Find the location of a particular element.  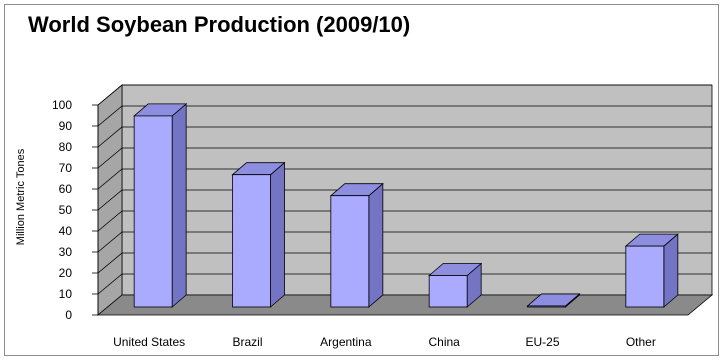

floor is located at coordinates (405, 305).